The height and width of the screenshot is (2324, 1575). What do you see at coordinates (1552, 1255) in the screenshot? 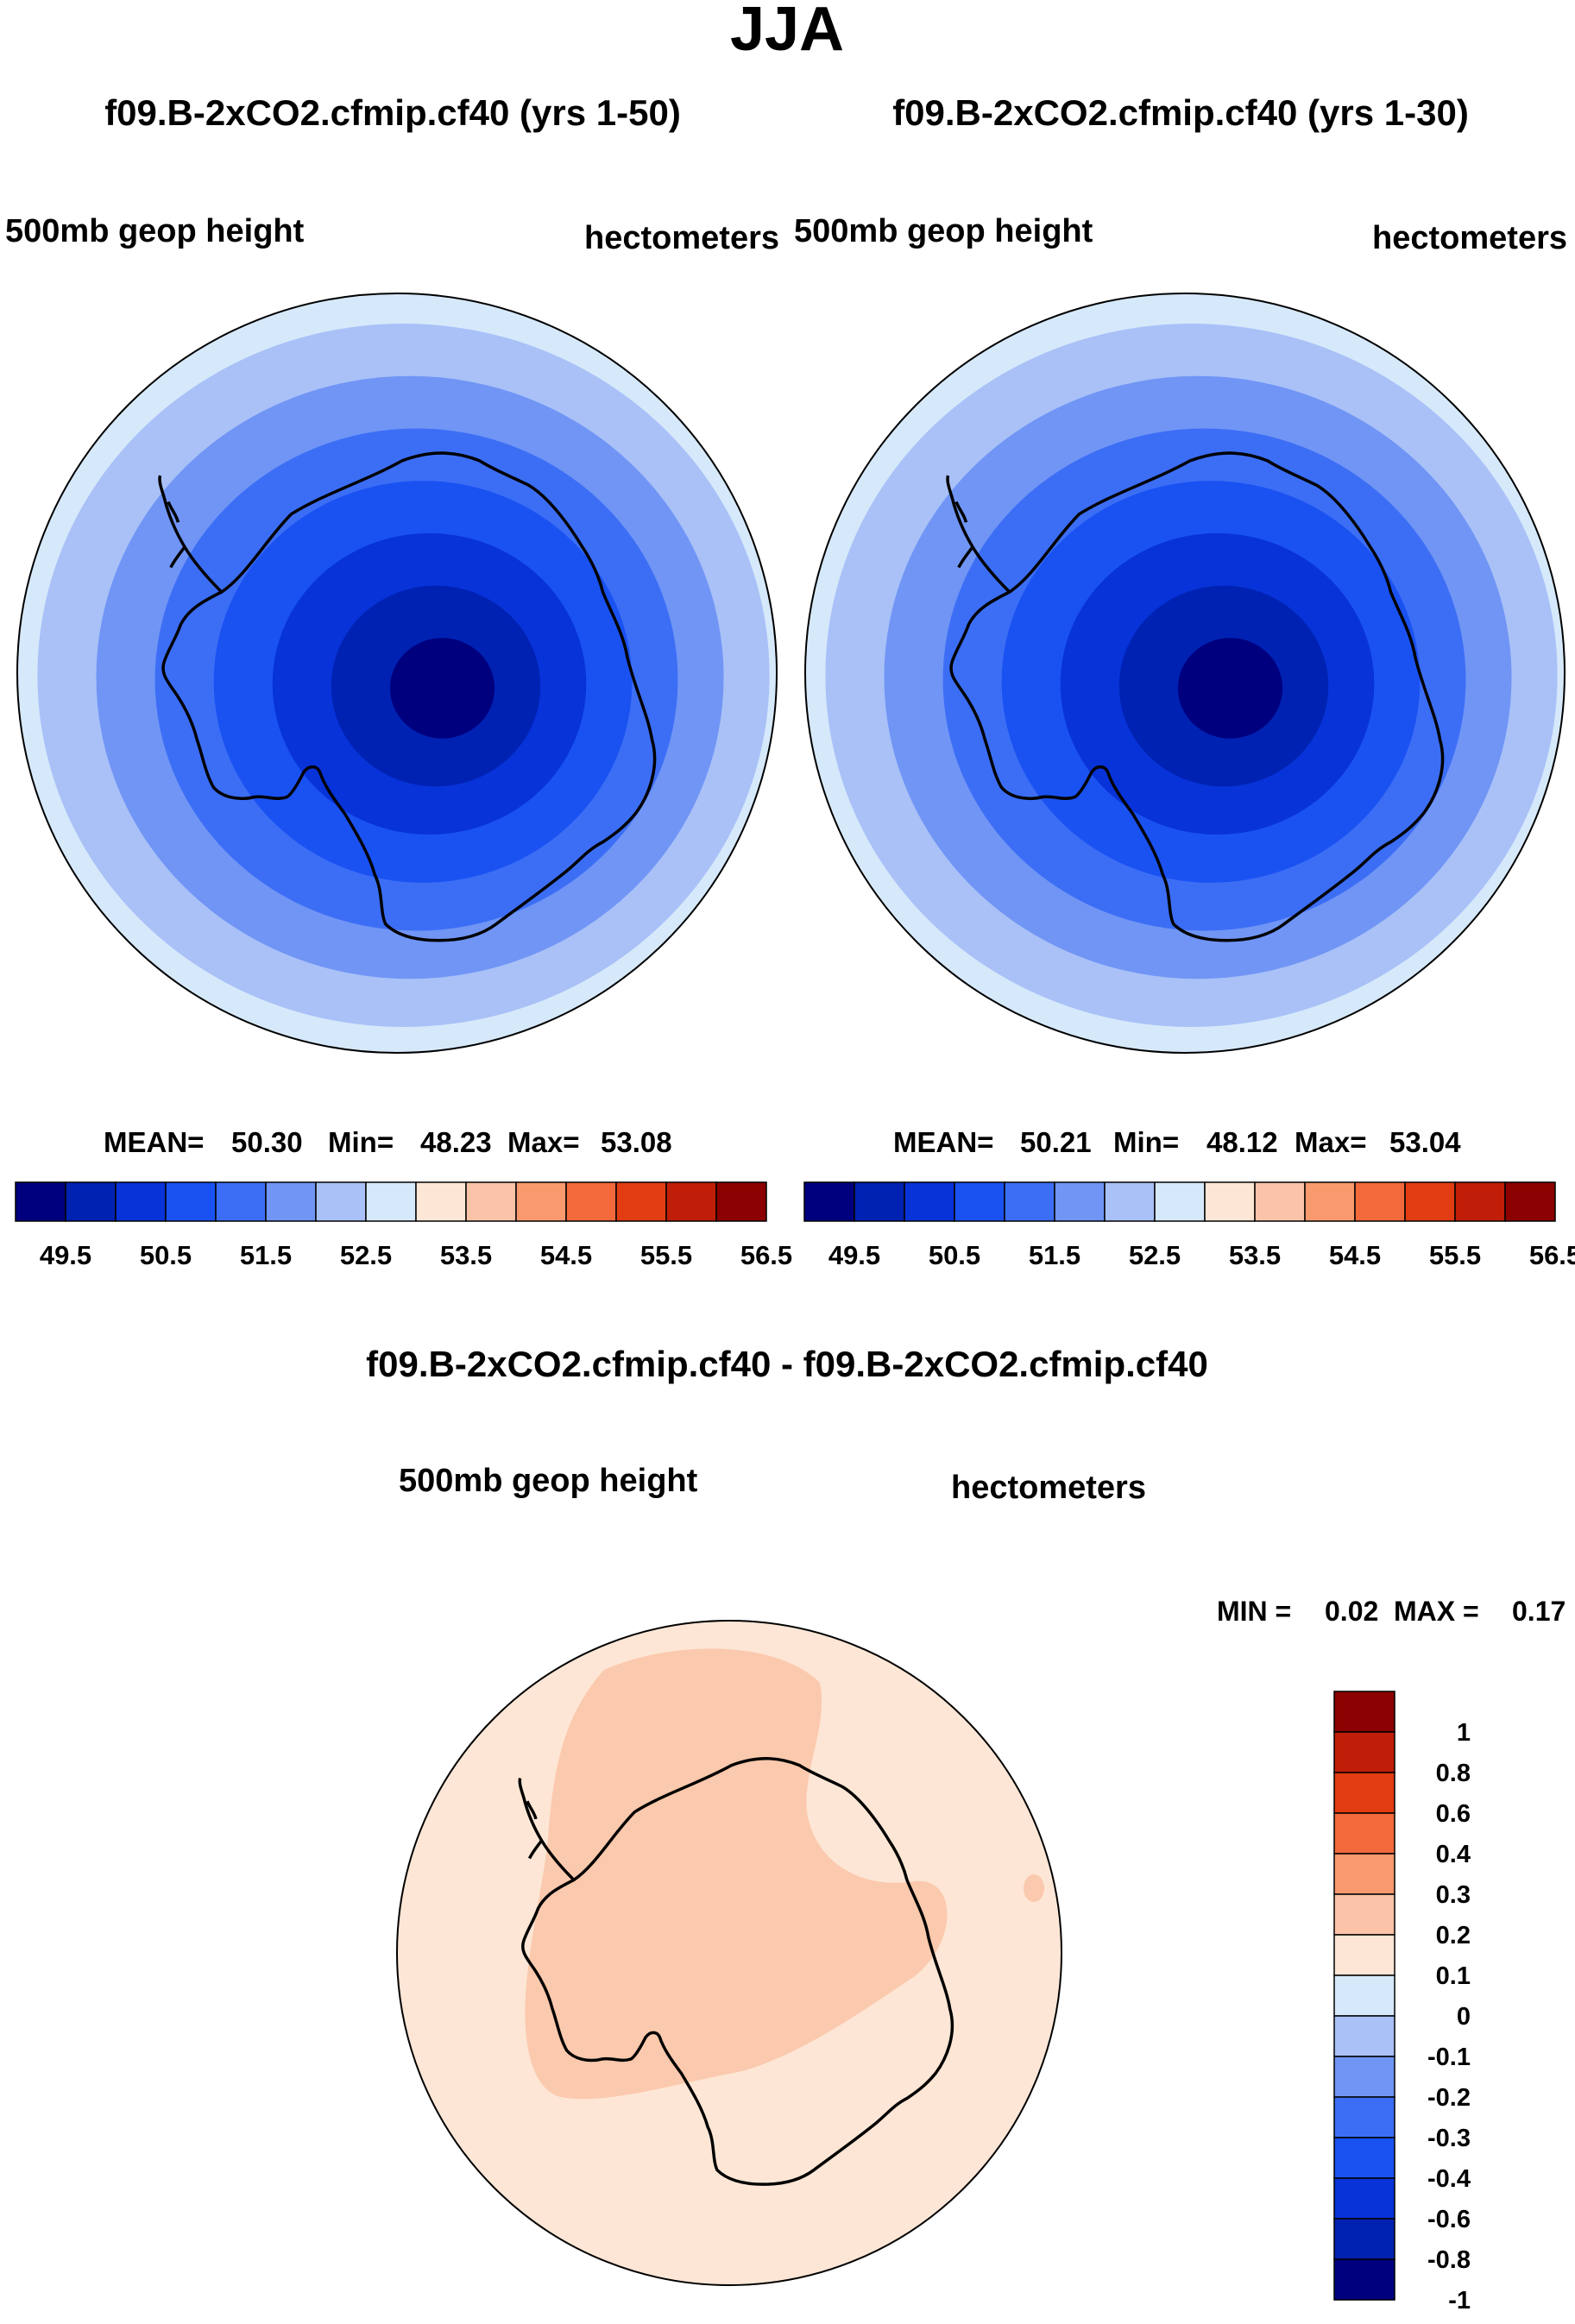
I see `colorbar-right-tick-label: 56.5` at bounding box center [1552, 1255].